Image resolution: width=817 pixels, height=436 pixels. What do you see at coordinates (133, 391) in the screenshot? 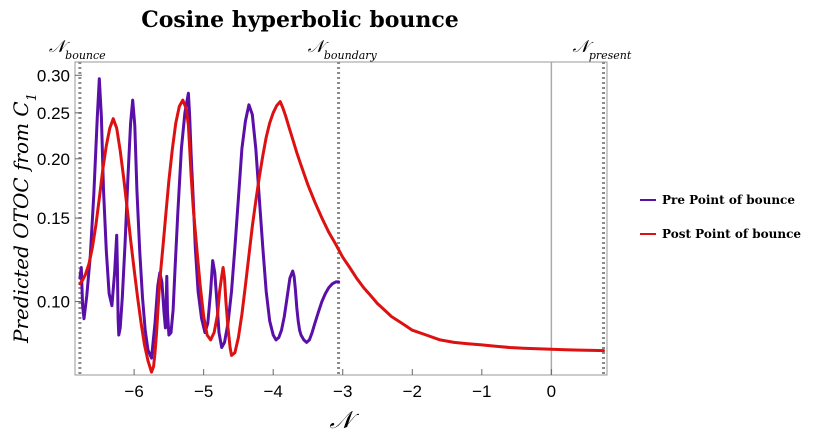
I see `x-tick-label: −6` at bounding box center [133, 391].